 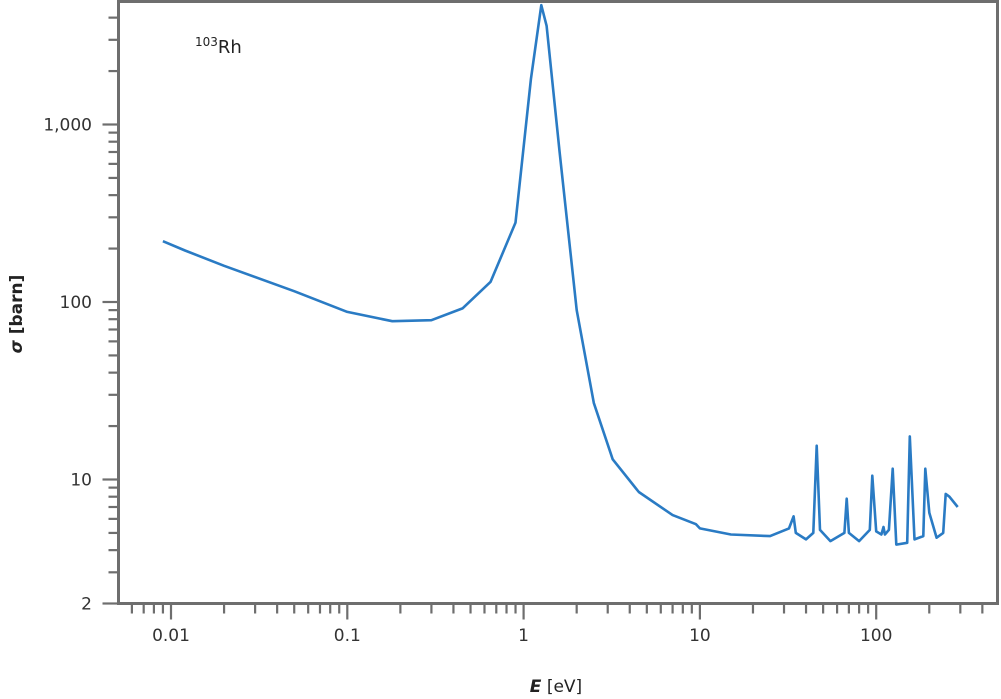 I want to click on y-axis-title: σ [barn], so click(x=17, y=314).